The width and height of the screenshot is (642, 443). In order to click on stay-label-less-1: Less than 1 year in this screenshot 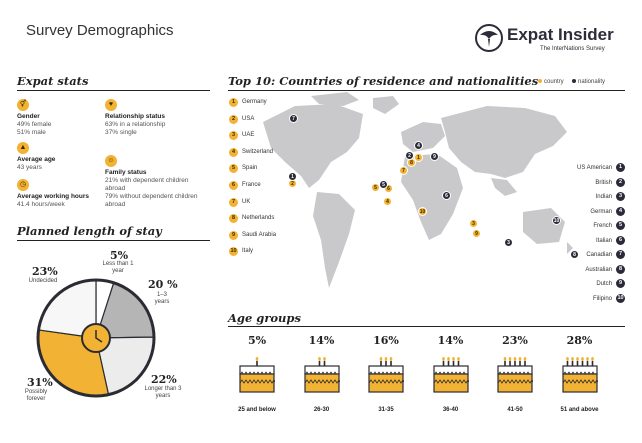, I will do `click(118, 267)`.